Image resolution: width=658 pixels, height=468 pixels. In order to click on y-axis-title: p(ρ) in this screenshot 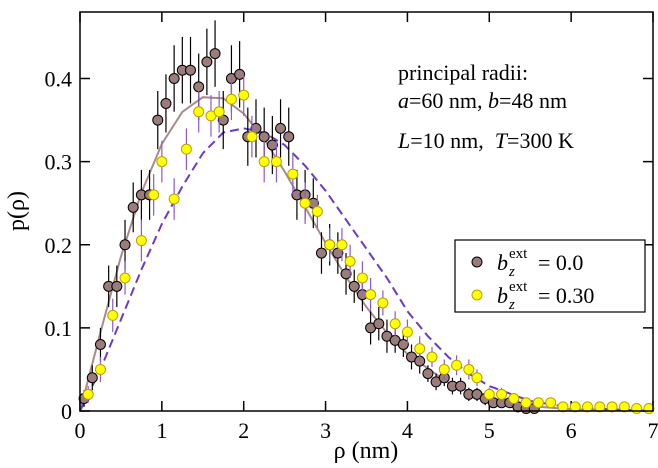, I will do `click(17, 211)`.